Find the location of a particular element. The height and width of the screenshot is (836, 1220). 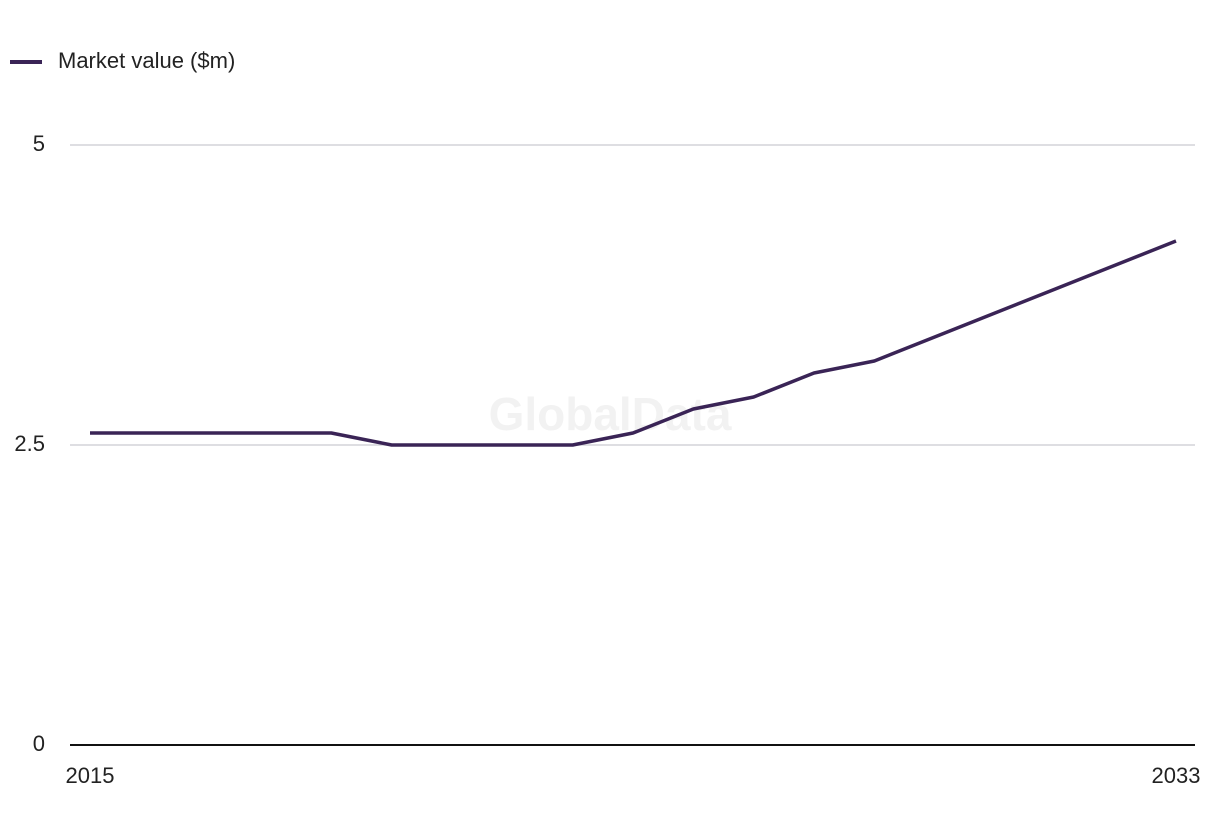

y-tick-label: 0 is located at coordinates (39, 743).